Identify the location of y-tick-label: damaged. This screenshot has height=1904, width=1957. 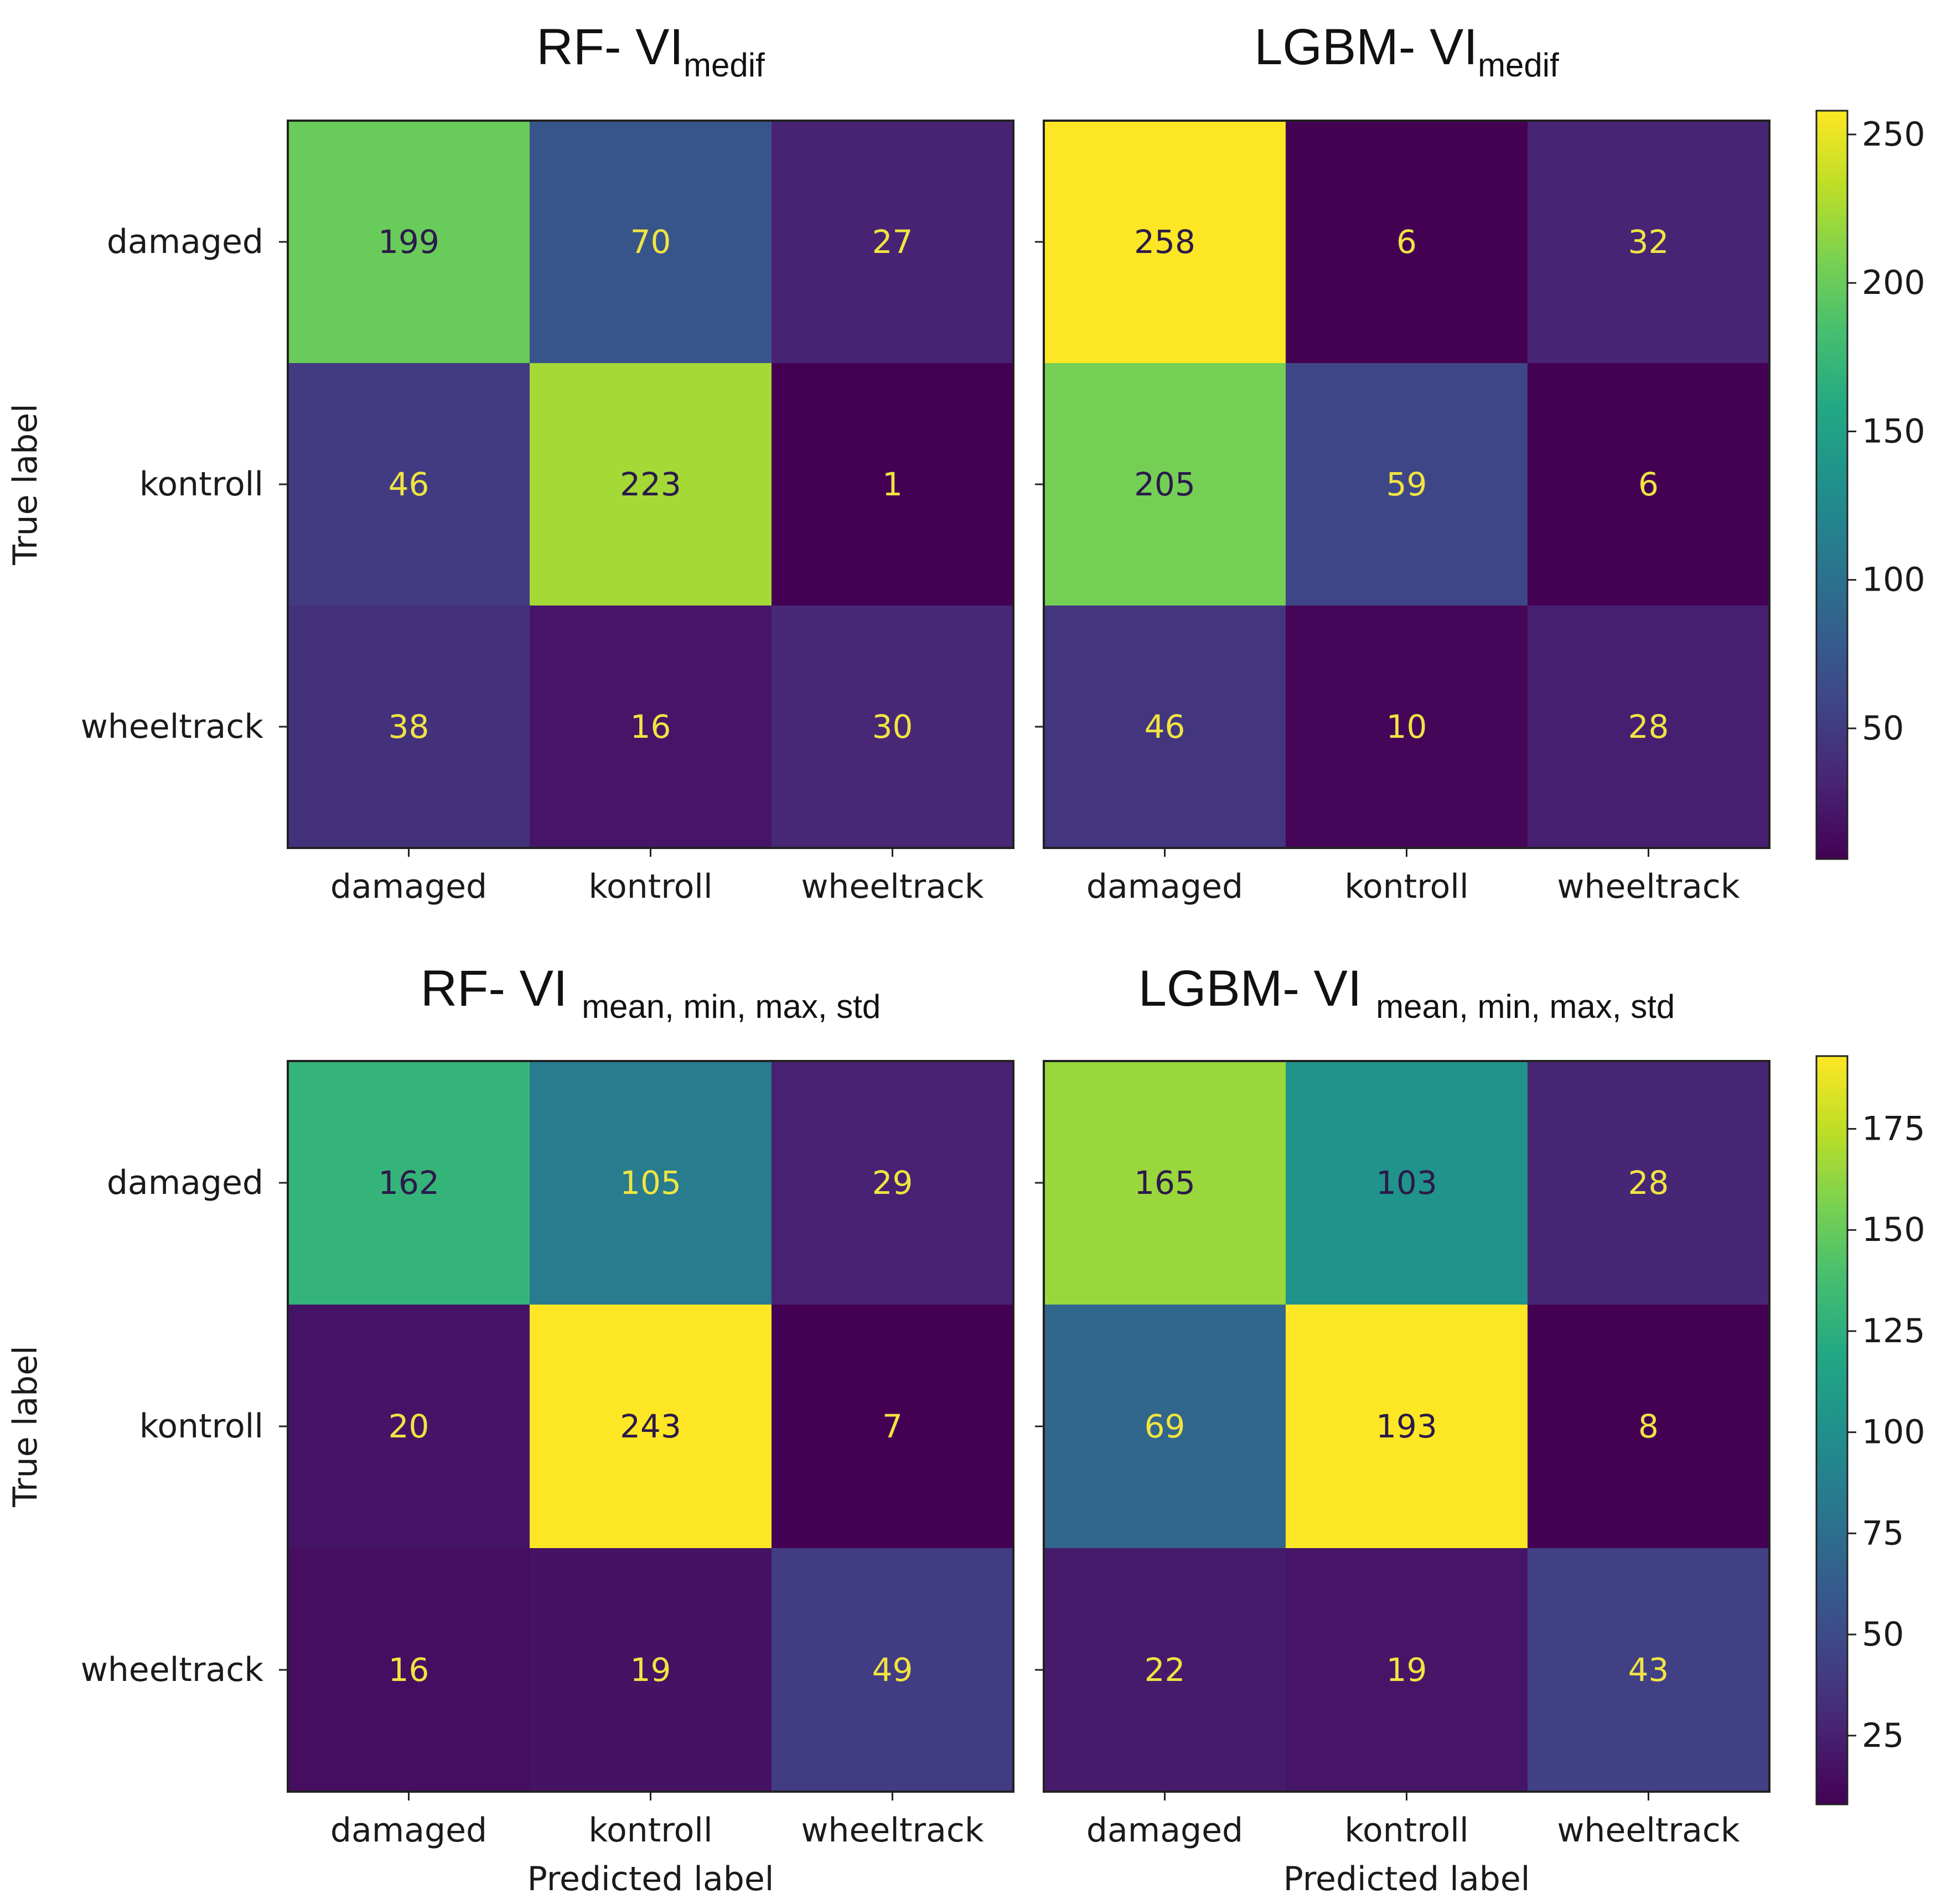
(185, 242).